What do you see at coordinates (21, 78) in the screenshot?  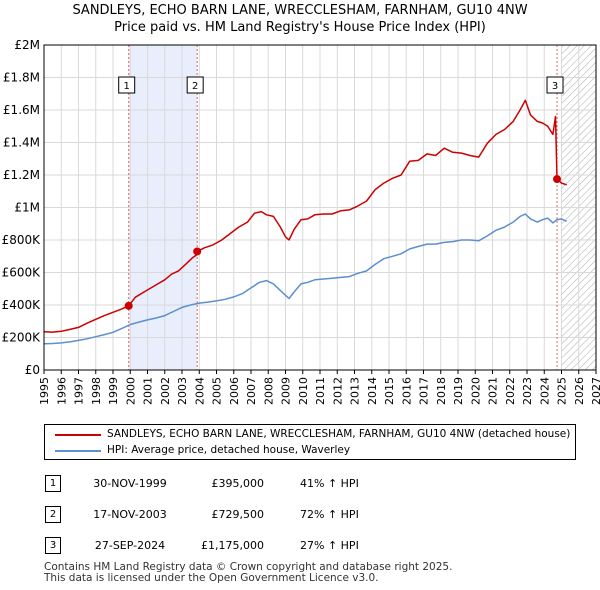 I see `y-tick-label: £1.8M` at bounding box center [21, 78].